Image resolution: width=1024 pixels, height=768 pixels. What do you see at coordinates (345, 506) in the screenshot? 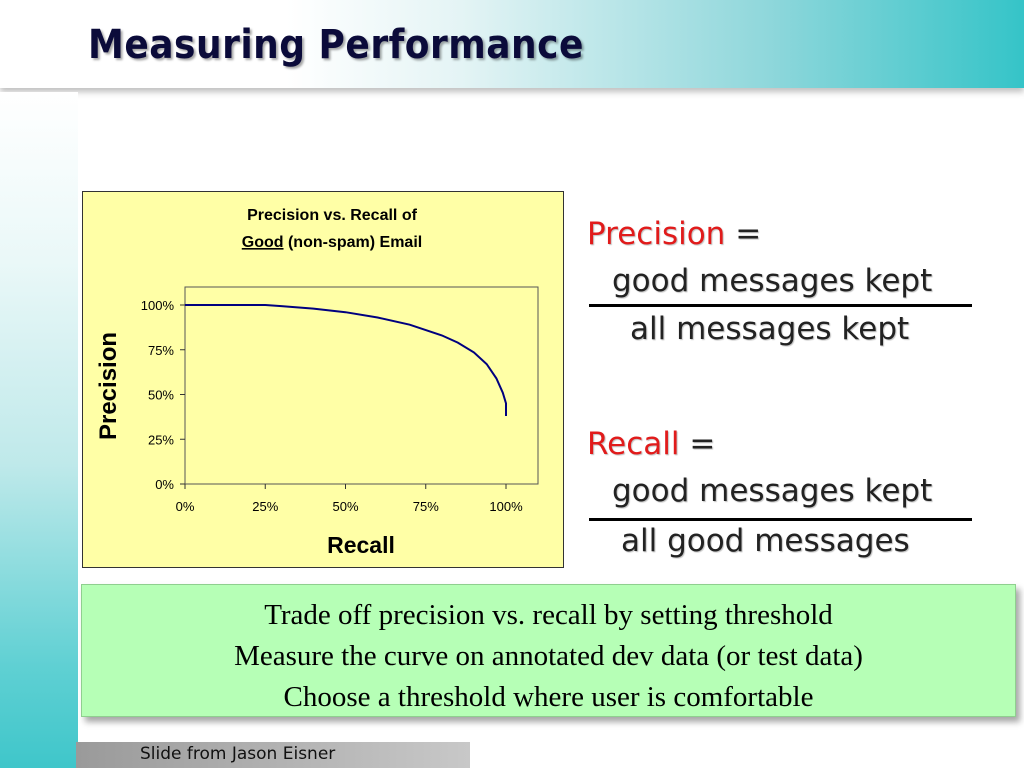
I see `x-tick-label: 50%` at bounding box center [345, 506].